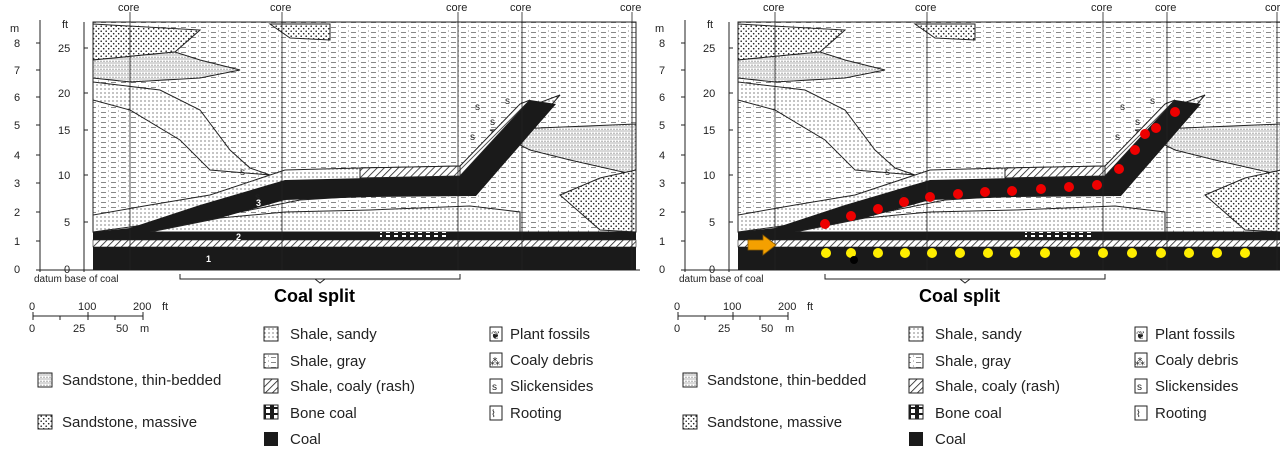 This screenshot has width=1280, height=456. I want to click on layer-number: 1, so click(208, 259).